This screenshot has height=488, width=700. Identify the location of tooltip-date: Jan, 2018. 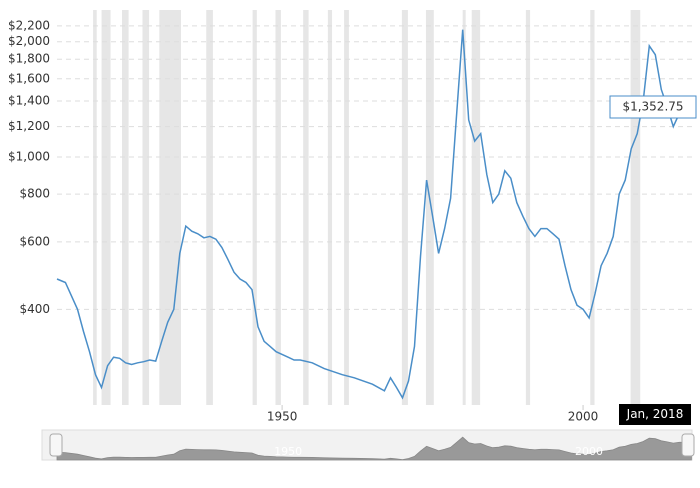
(655, 414).